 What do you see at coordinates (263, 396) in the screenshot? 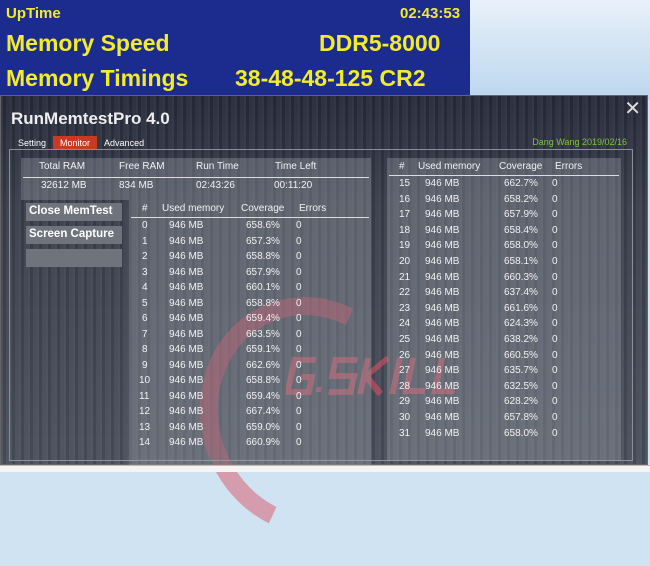
I see `table-cell: 659.4%` at bounding box center [263, 396].